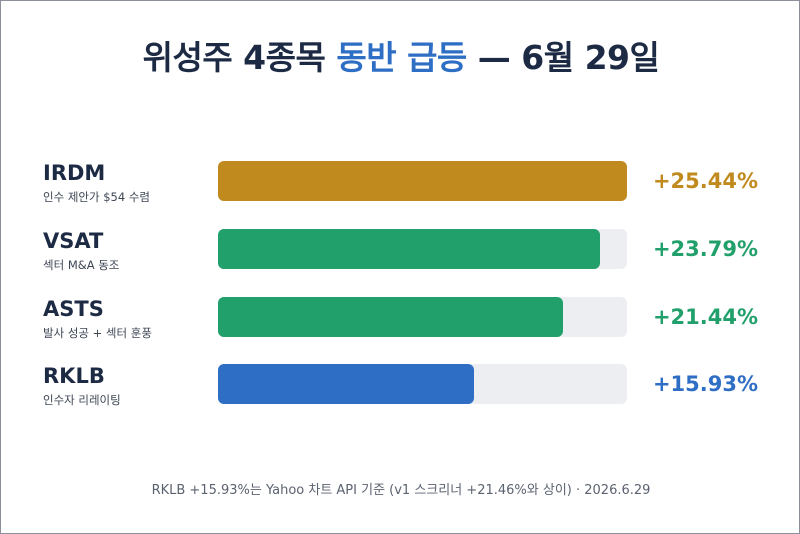 The height and width of the screenshot is (534, 800). I want to click on value-label: +23.79%, so click(705, 249).